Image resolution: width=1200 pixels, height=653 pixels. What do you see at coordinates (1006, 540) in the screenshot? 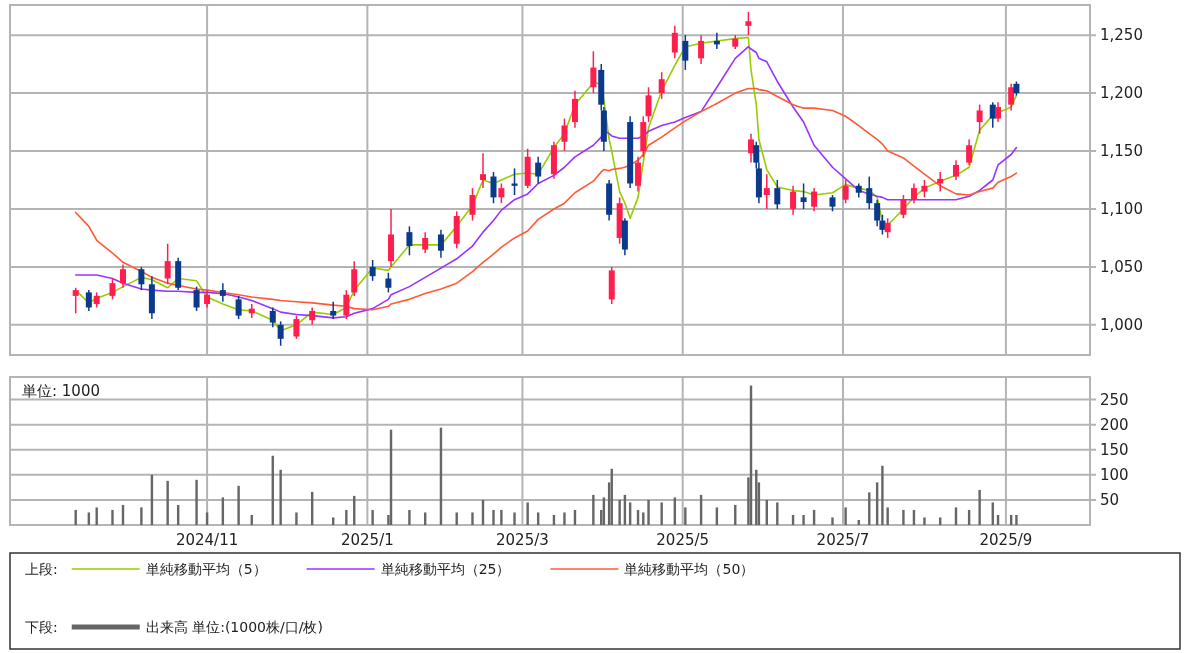
I see `x-tick-label: 2025/9` at bounding box center [1006, 540].